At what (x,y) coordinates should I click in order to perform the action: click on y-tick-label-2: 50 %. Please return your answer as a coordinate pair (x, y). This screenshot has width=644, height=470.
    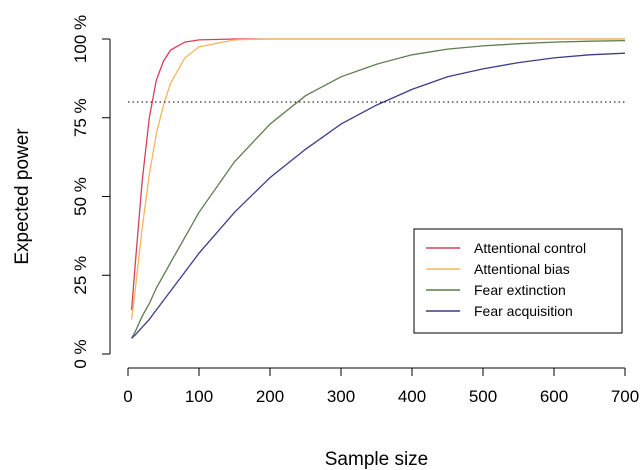
    Looking at the image, I should click on (80, 196).